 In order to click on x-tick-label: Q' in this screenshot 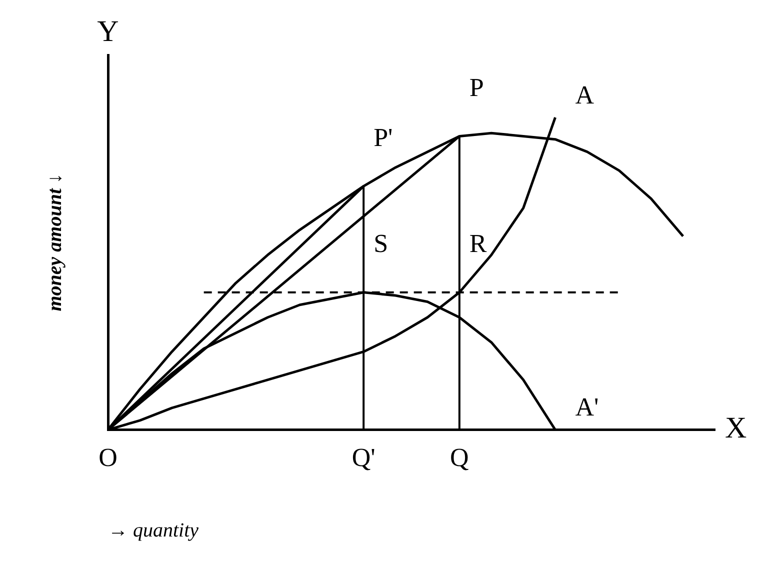, I will do `click(364, 457)`.